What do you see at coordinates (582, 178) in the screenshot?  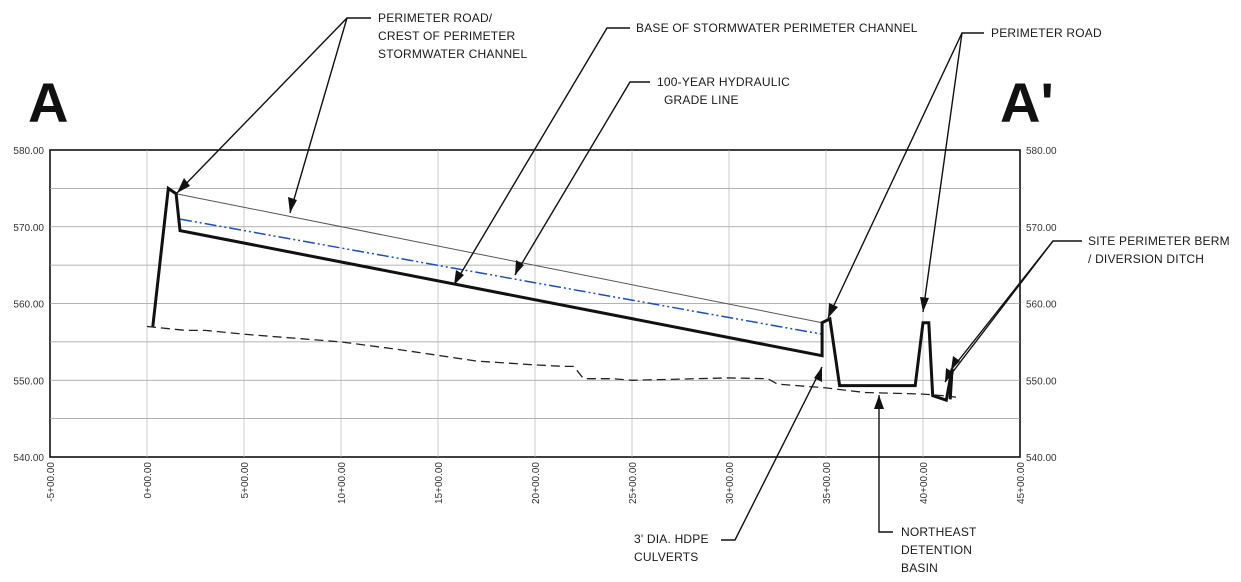 I see `leader-hgl` at bounding box center [582, 178].